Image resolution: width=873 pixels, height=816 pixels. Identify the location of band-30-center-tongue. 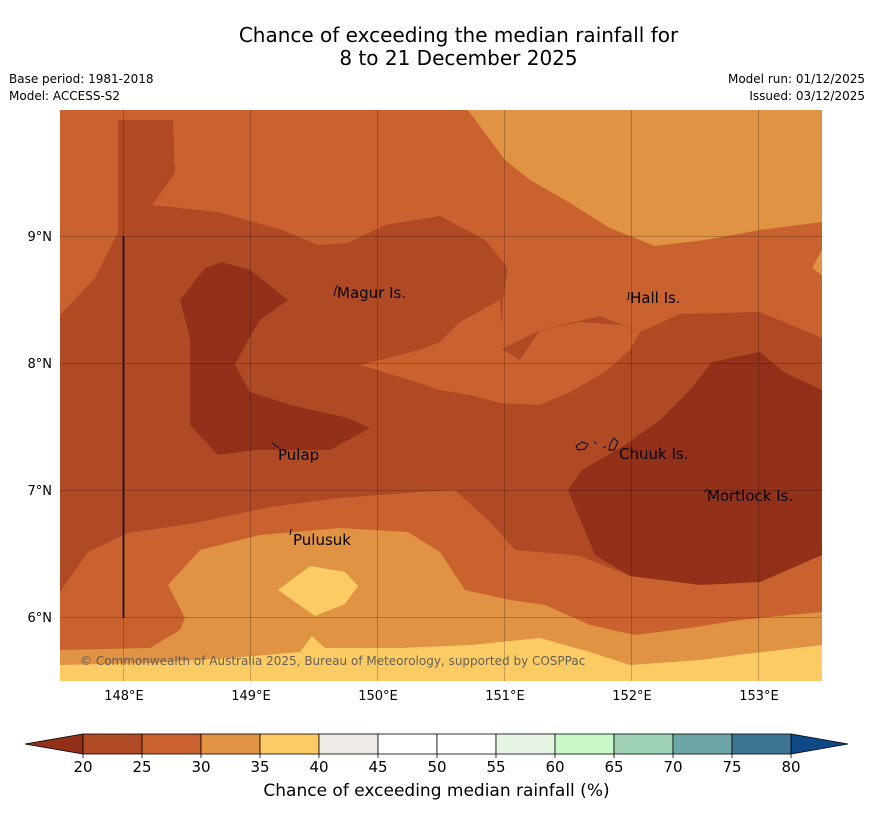
(500, 352).